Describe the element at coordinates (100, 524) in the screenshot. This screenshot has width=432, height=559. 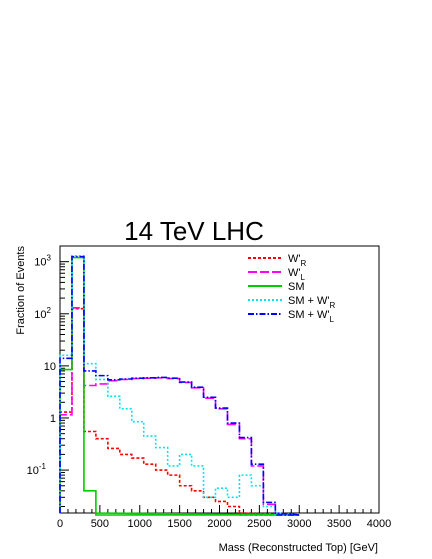
I see `x-tick-label: 500` at that location.